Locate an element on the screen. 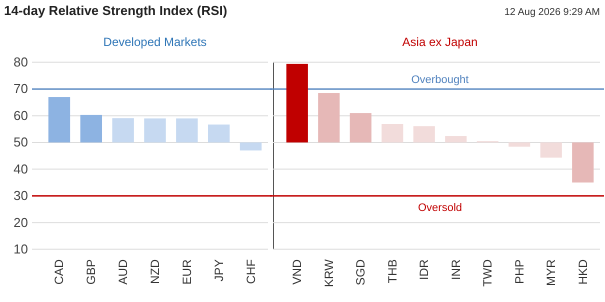  ref-line-label: Oversold is located at coordinates (440, 208).